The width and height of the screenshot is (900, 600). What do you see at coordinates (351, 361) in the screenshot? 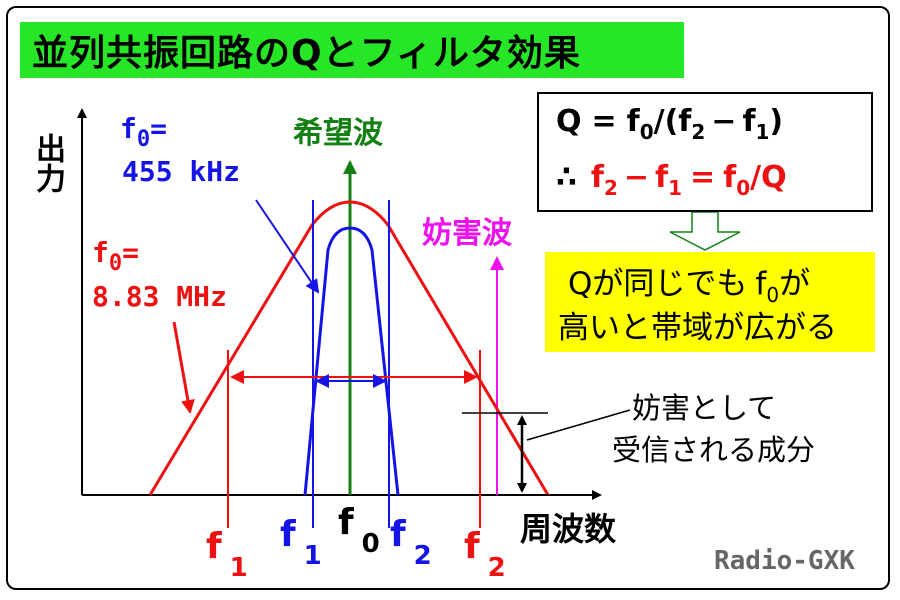
I see `blue-response-curve` at bounding box center [351, 361].